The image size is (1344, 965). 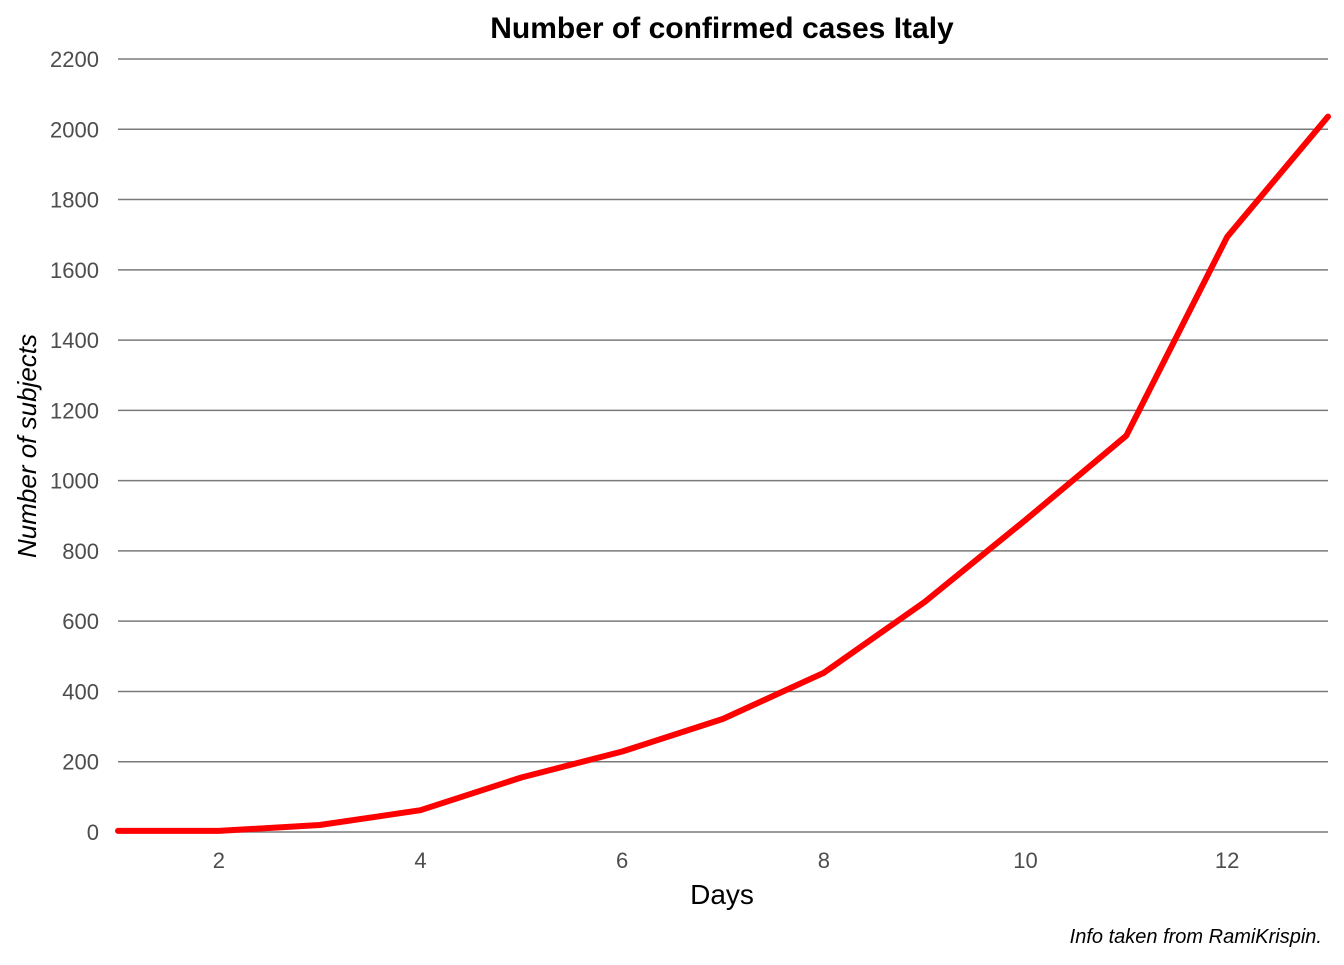 What do you see at coordinates (1025, 860) in the screenshot?
I see `x-tick-label: 10` at bounding box center [1025, 860].